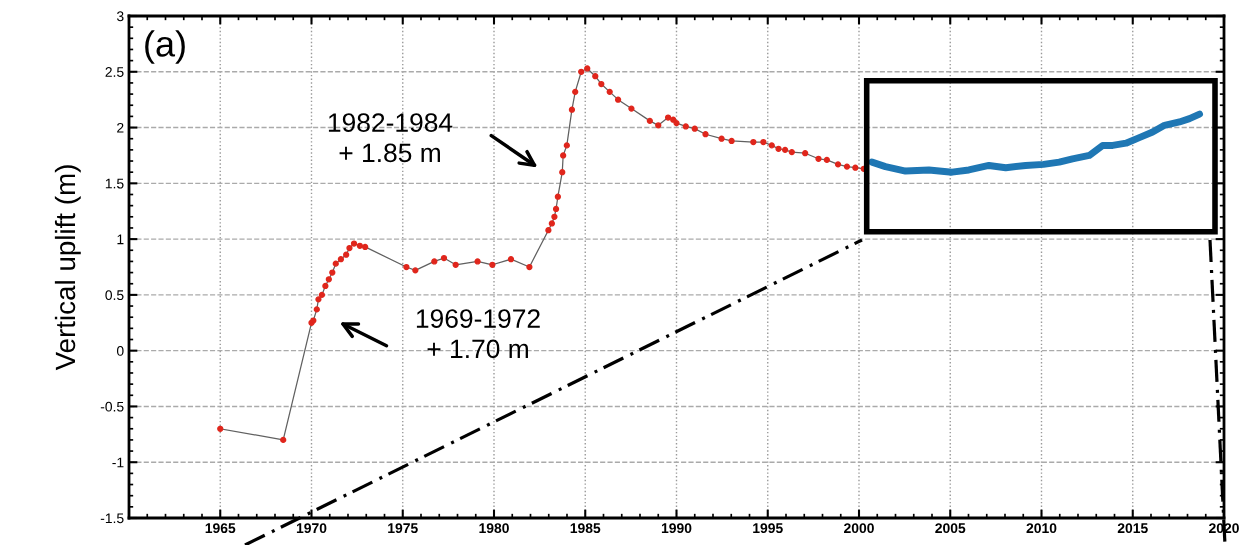  I want to click on y-tick-label: 1, so click(120, 239).